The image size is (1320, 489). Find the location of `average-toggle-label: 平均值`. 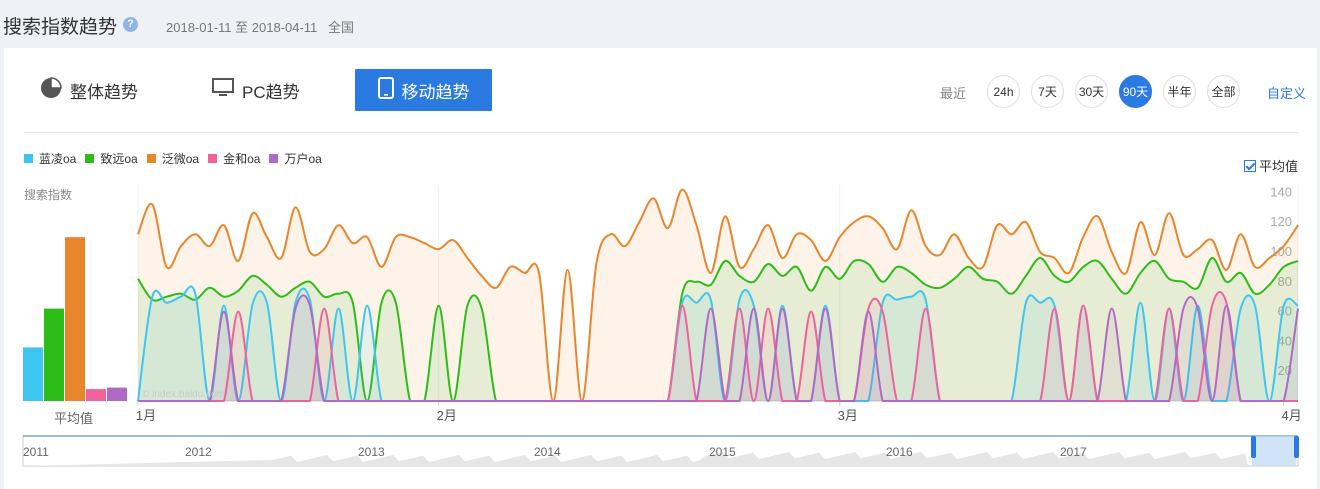

average-toggle-label: 平均值 is located at coordinates (1279, 166).